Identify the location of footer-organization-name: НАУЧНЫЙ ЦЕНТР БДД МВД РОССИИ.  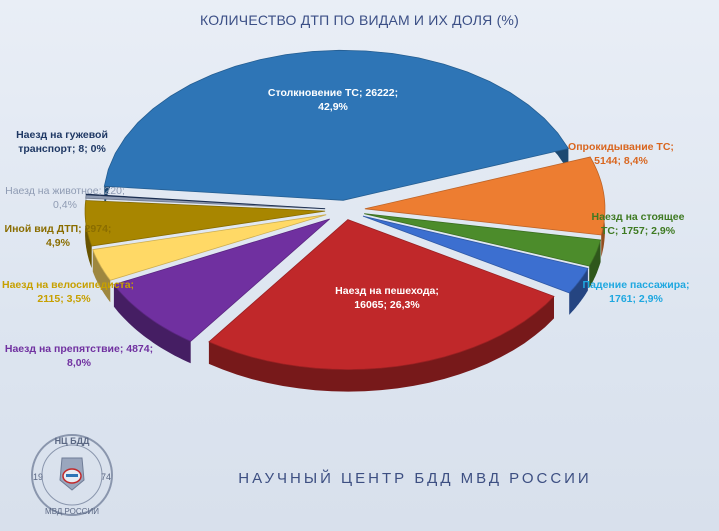
(415, 478).